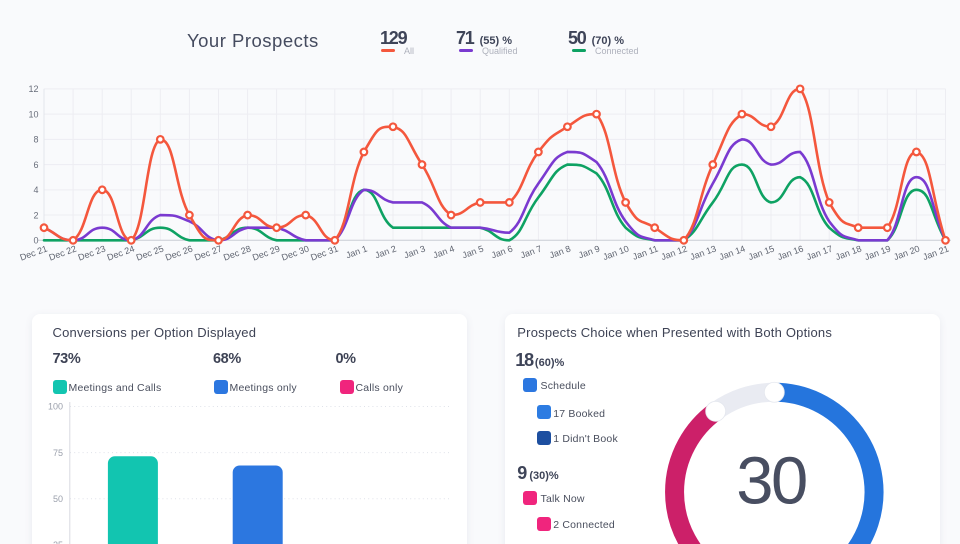 This screenshot has height=544, width=960. What do you see at coordinates (771, 480) in the screenshot?
I see `svg-text: 30` at bounding box center [771, 480].